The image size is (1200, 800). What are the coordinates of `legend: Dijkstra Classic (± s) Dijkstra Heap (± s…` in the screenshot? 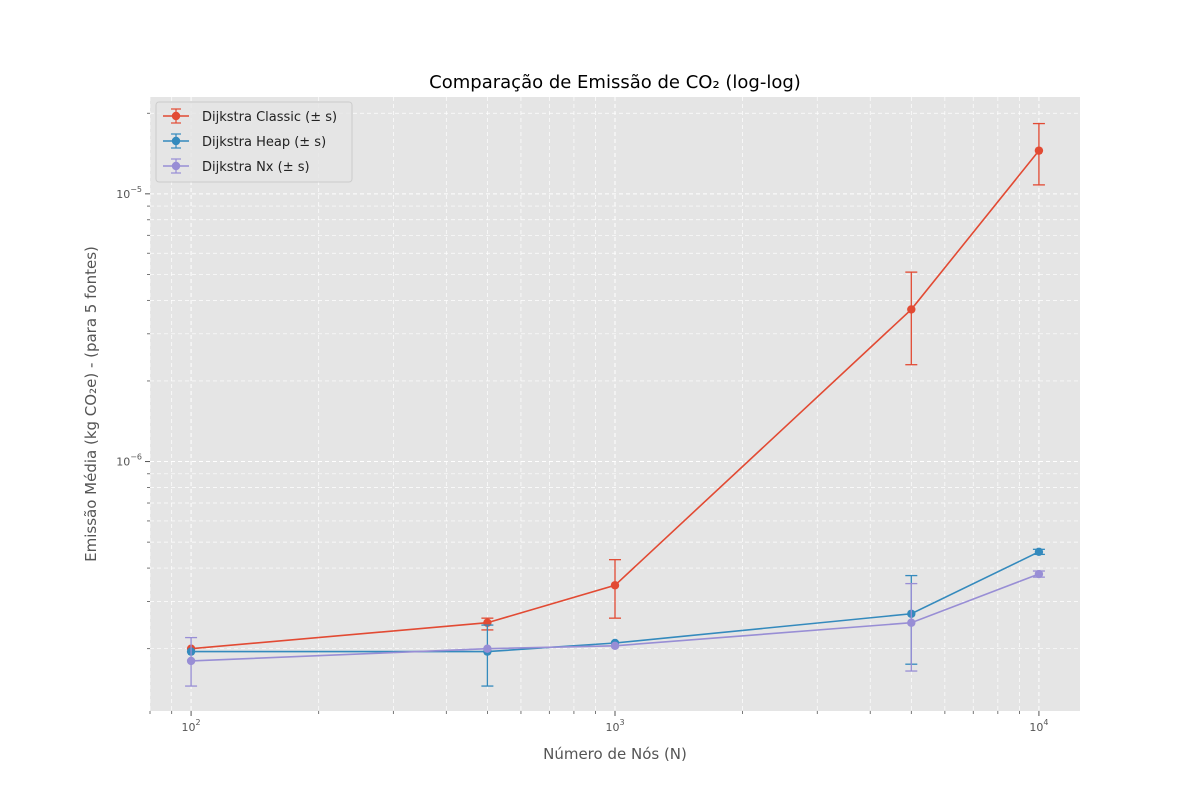 It's located at (254, 142).